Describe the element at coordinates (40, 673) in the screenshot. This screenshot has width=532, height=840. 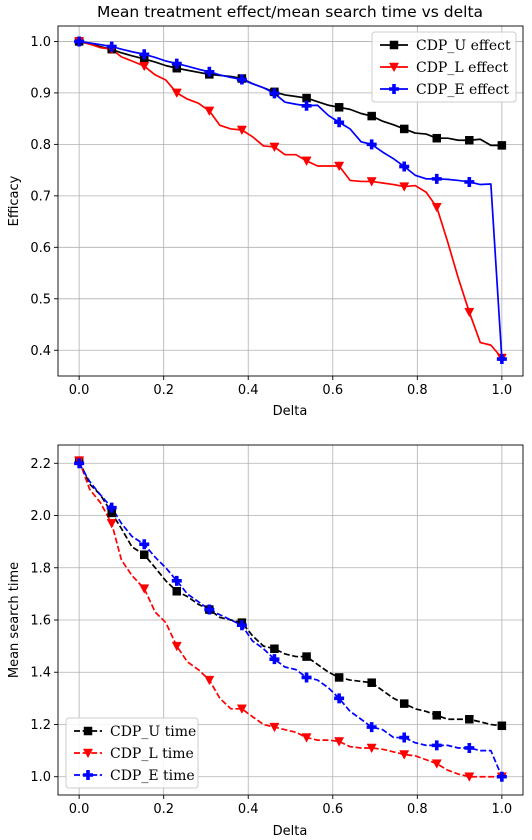
I see `y-tick-label: 1.4` at that location.